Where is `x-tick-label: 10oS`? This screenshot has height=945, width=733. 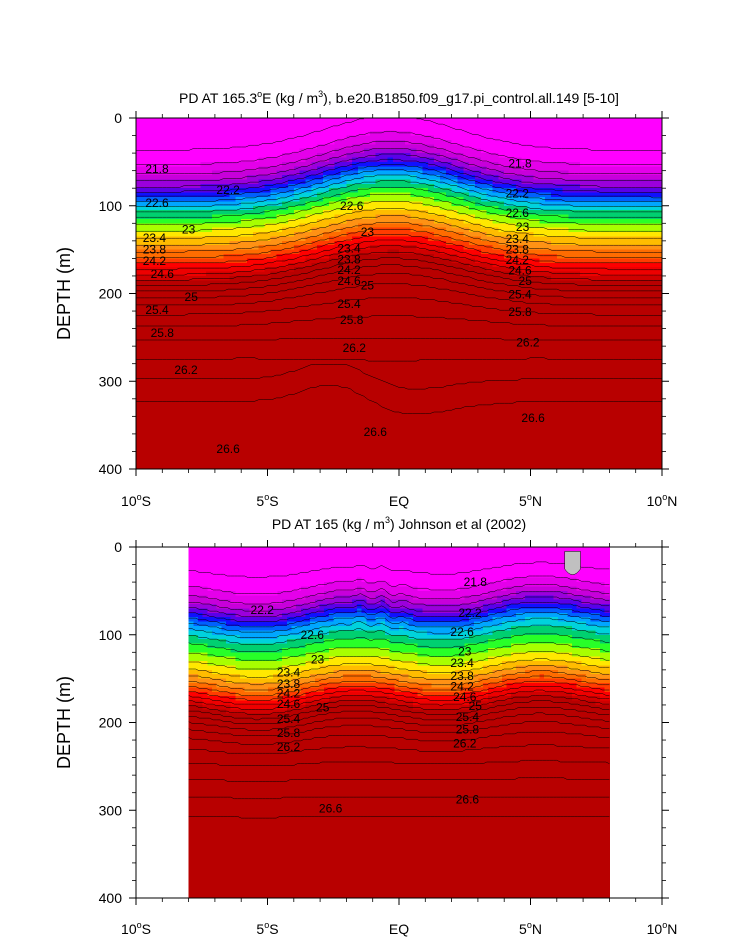 x-tick-label: 10oS is located at coordinates (136, 928).